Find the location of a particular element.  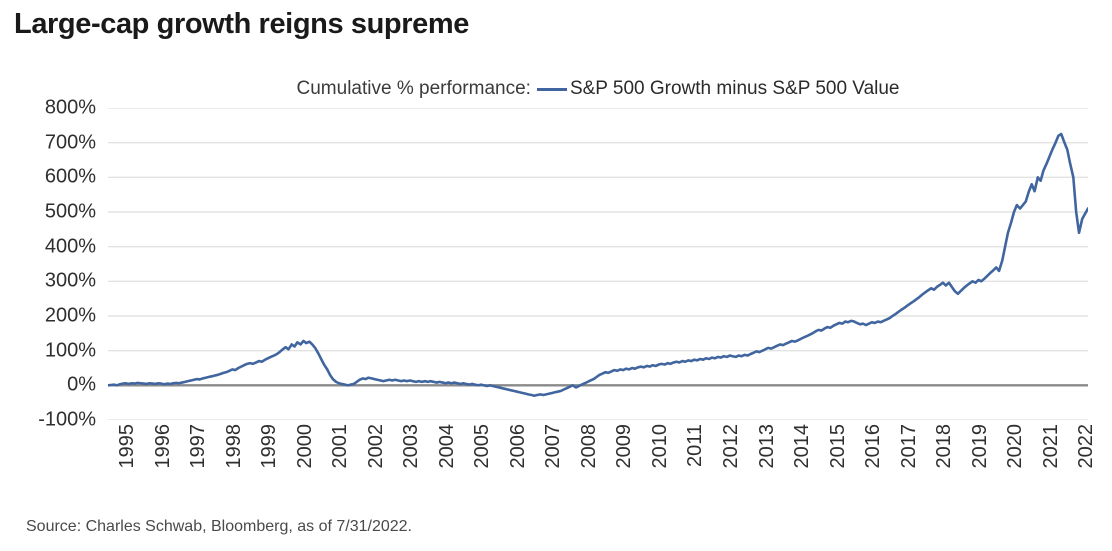

y-axis-tick-label: 100% is located at coordinates (70, 350).